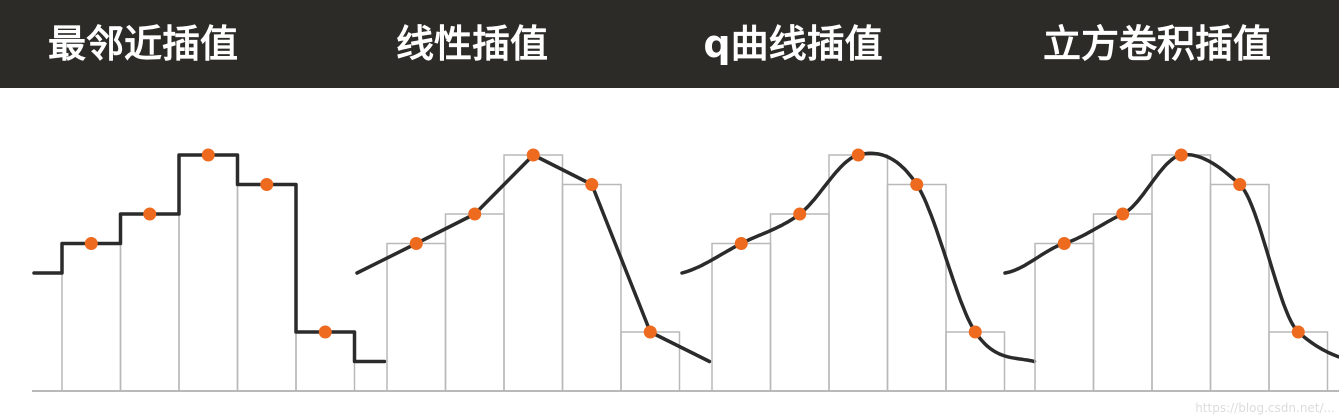 Image resolution: width=1339 pixels, height=419 pixels. I want to click on title-q-curve: q曲线插值, so click(793, 44).